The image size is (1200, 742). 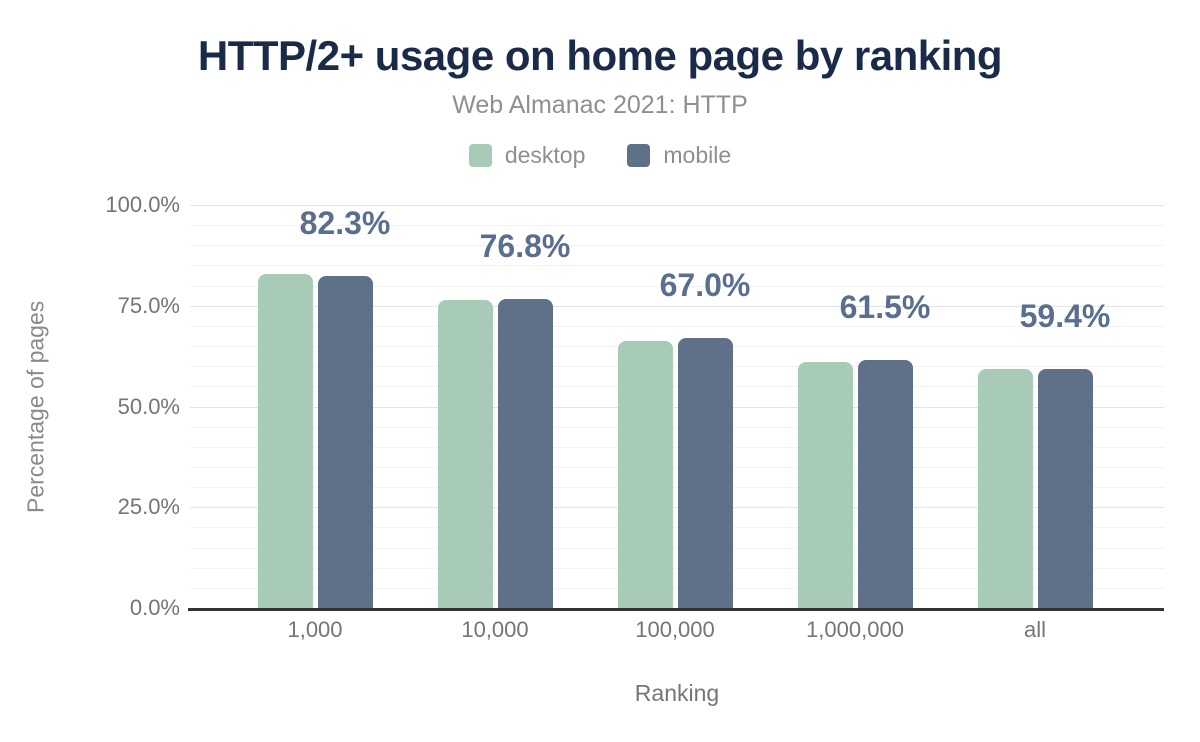 What do you see at coordinates (142, 204) in the screenshot?
I see `y-tick-label-100: 100.0%` at bounding box center [142, 204].